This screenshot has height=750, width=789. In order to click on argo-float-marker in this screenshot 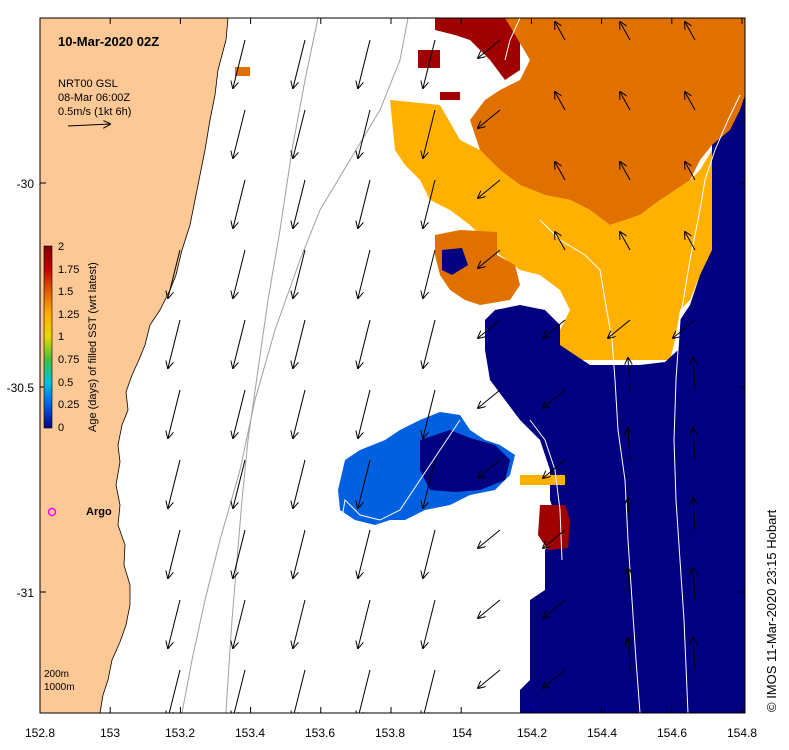, I will do `click(52, 512)`.